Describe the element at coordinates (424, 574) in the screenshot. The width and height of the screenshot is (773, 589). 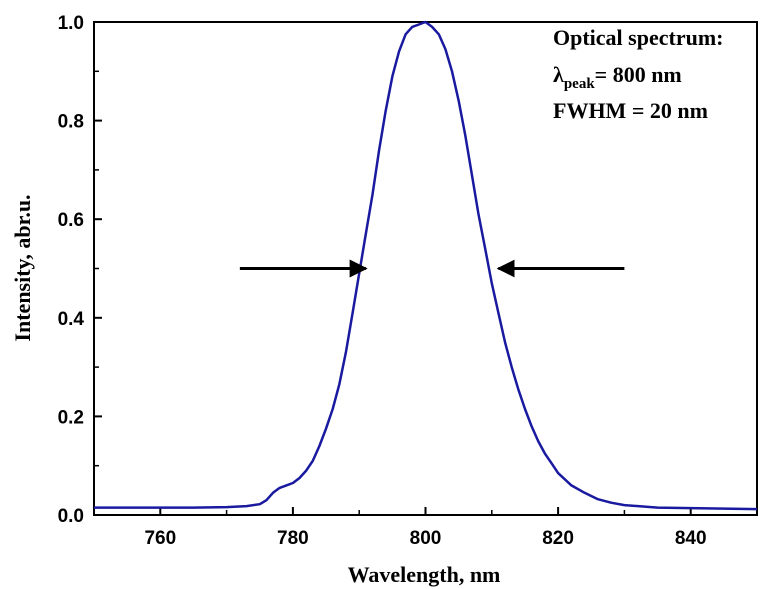
I see `x-axis-title: Wavelength, nm` at that location.